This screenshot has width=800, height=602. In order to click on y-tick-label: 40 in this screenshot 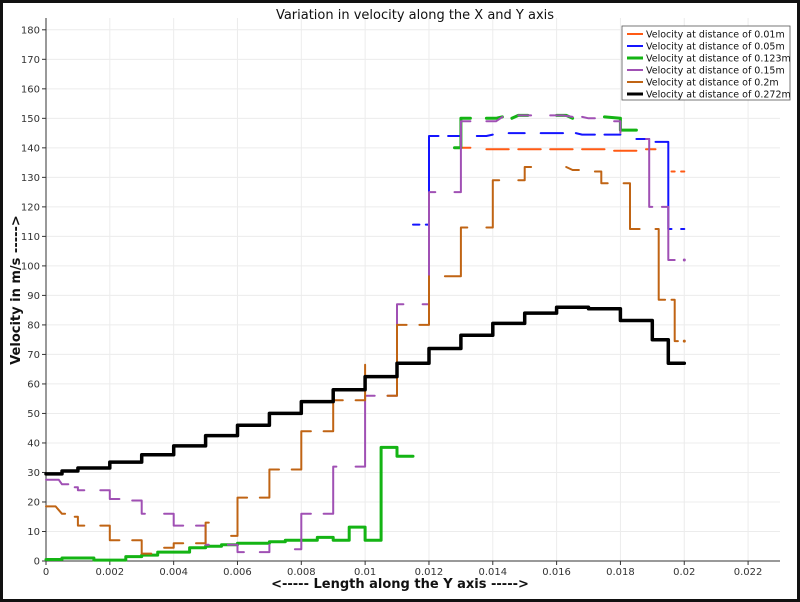, I will do `click(33, 443)`.